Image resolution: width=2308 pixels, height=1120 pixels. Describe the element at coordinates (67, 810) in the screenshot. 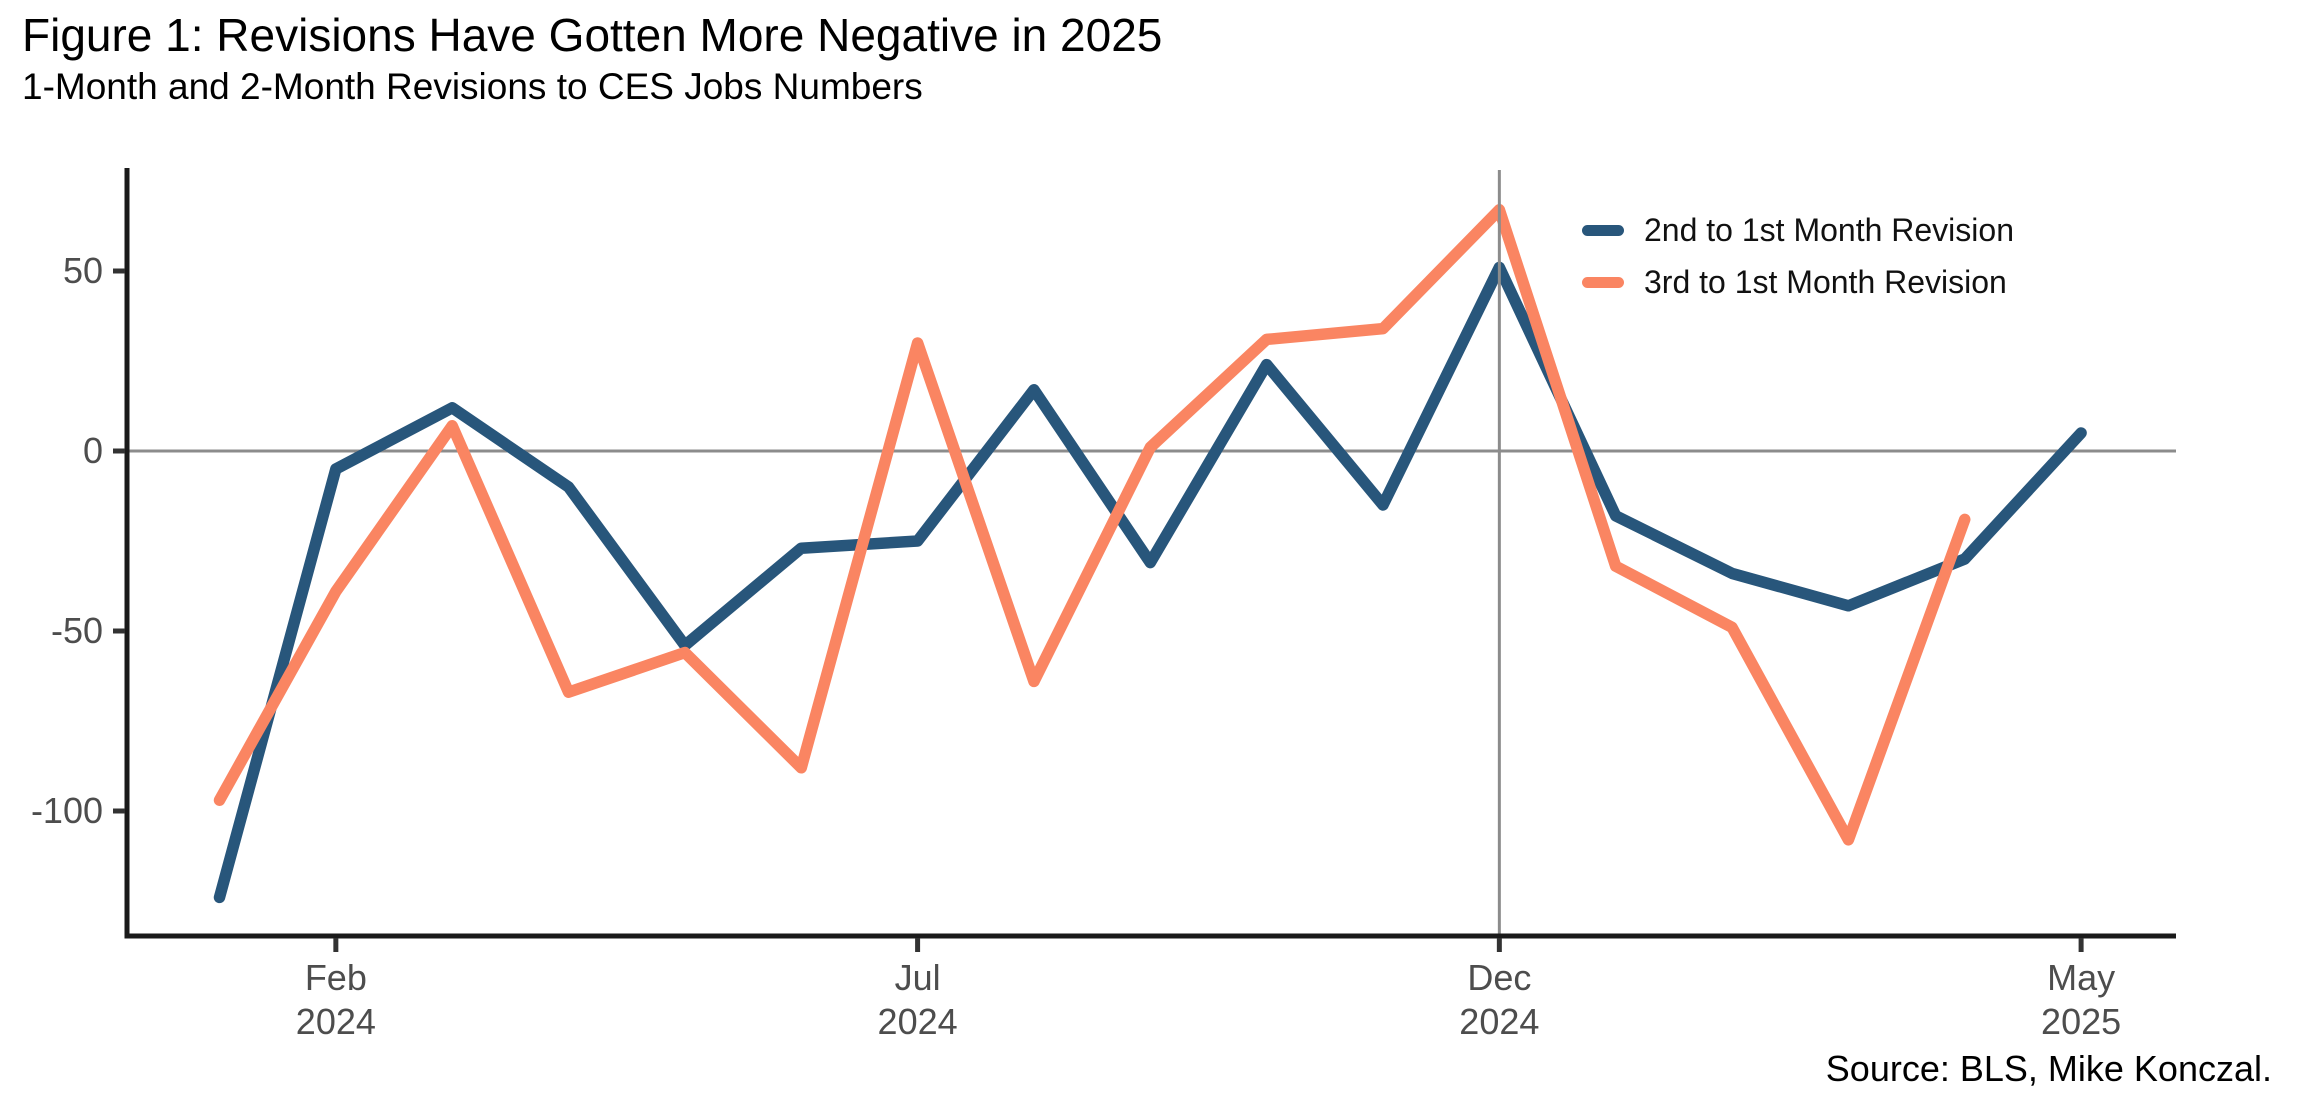

I see `y-tick-label: -100` at that location.